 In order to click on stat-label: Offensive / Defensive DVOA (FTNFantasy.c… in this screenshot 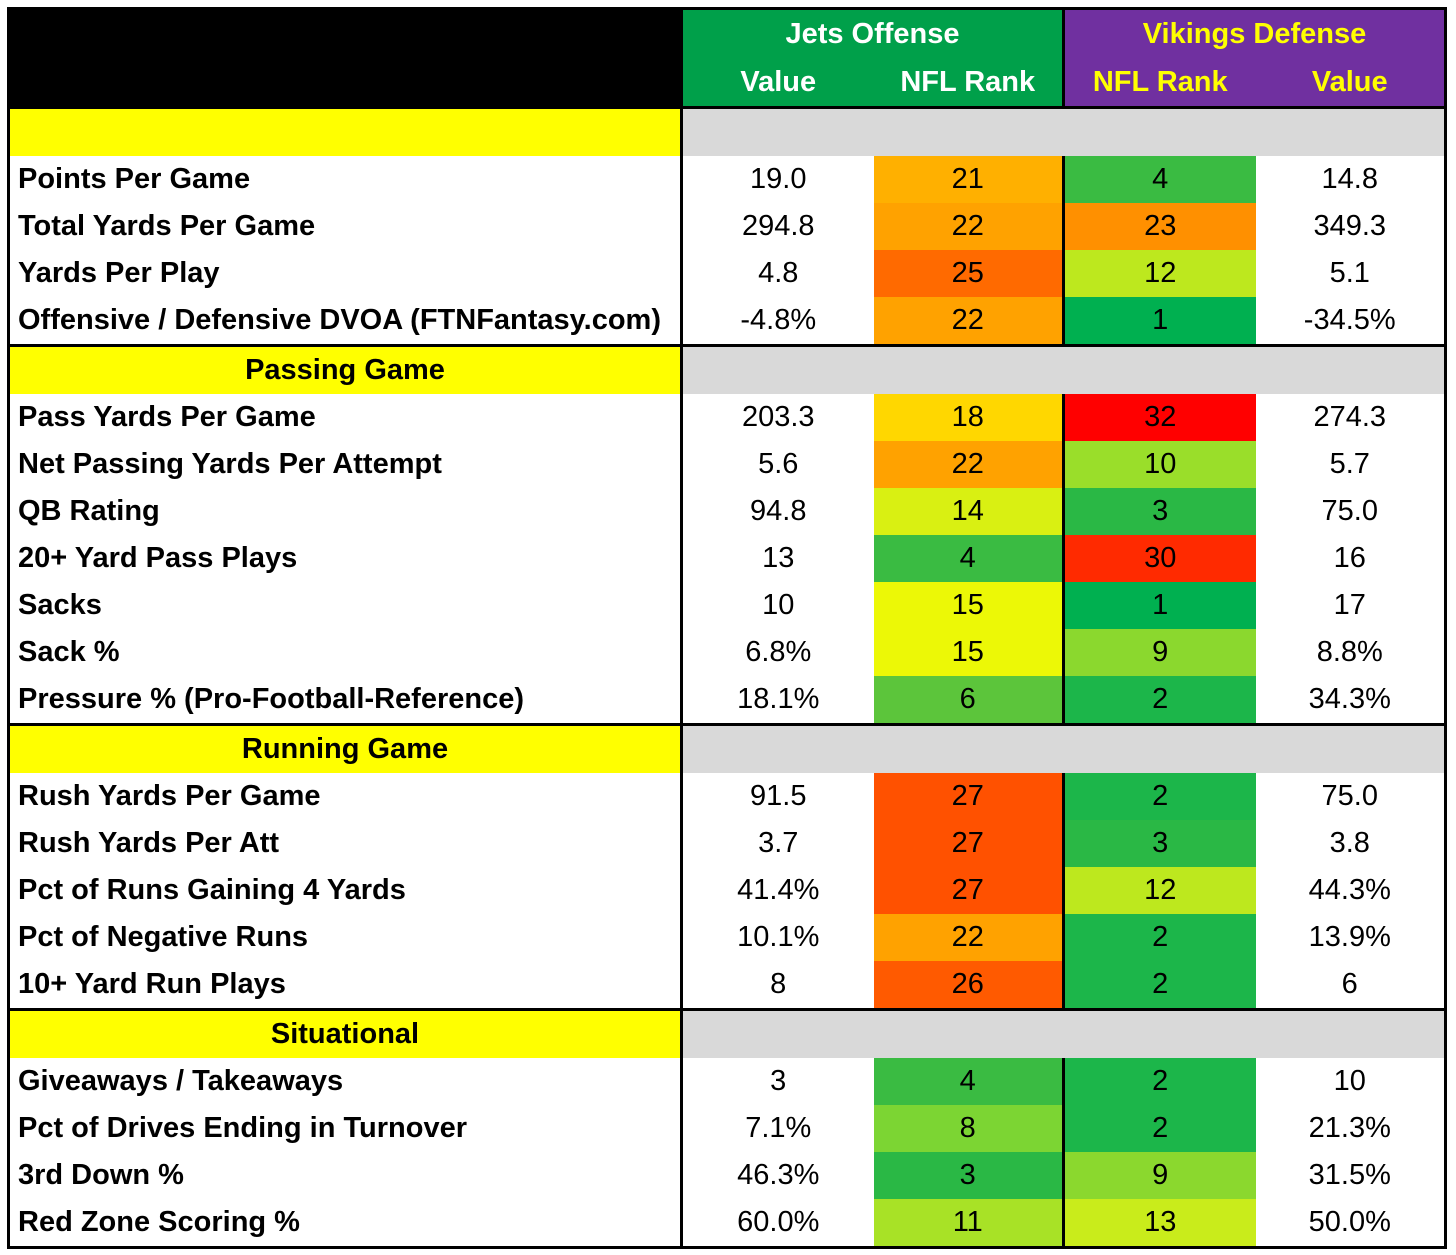, I will do `click(344, 321)`.